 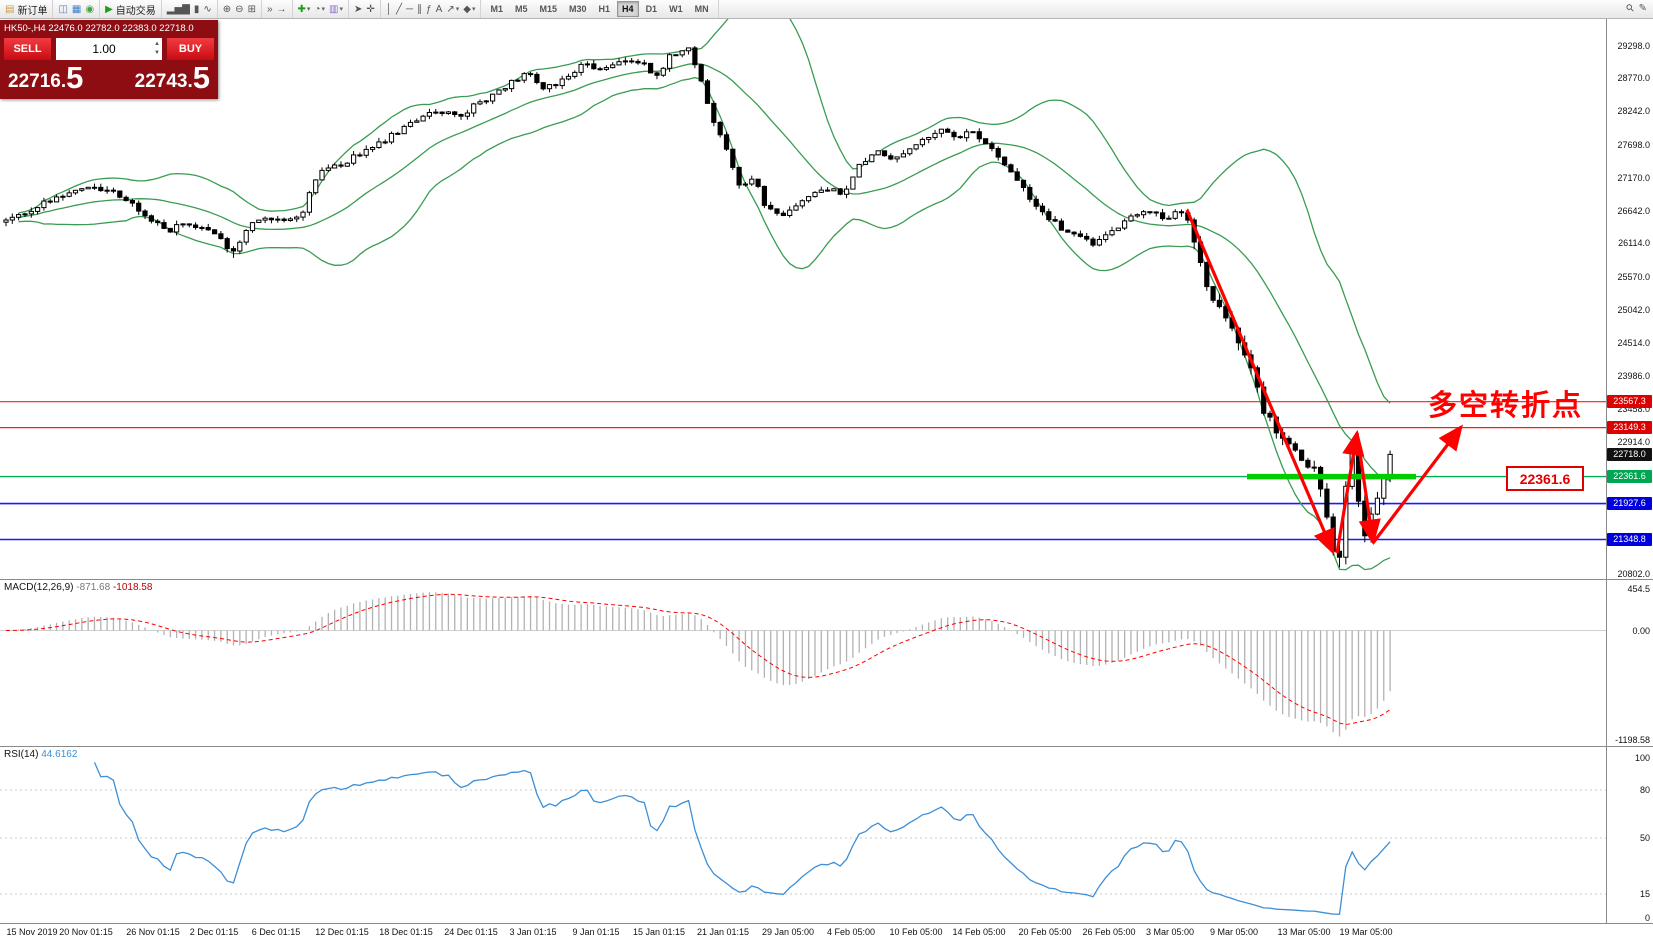 I want to click on auto-trading-label: 自动交易, so click(x=135, y=11).